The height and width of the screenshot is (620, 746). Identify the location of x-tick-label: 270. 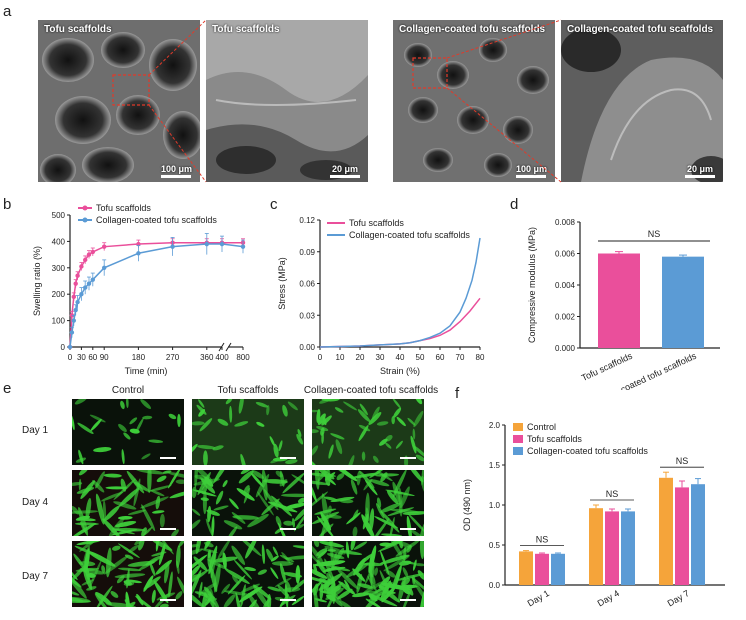
(173, 357).